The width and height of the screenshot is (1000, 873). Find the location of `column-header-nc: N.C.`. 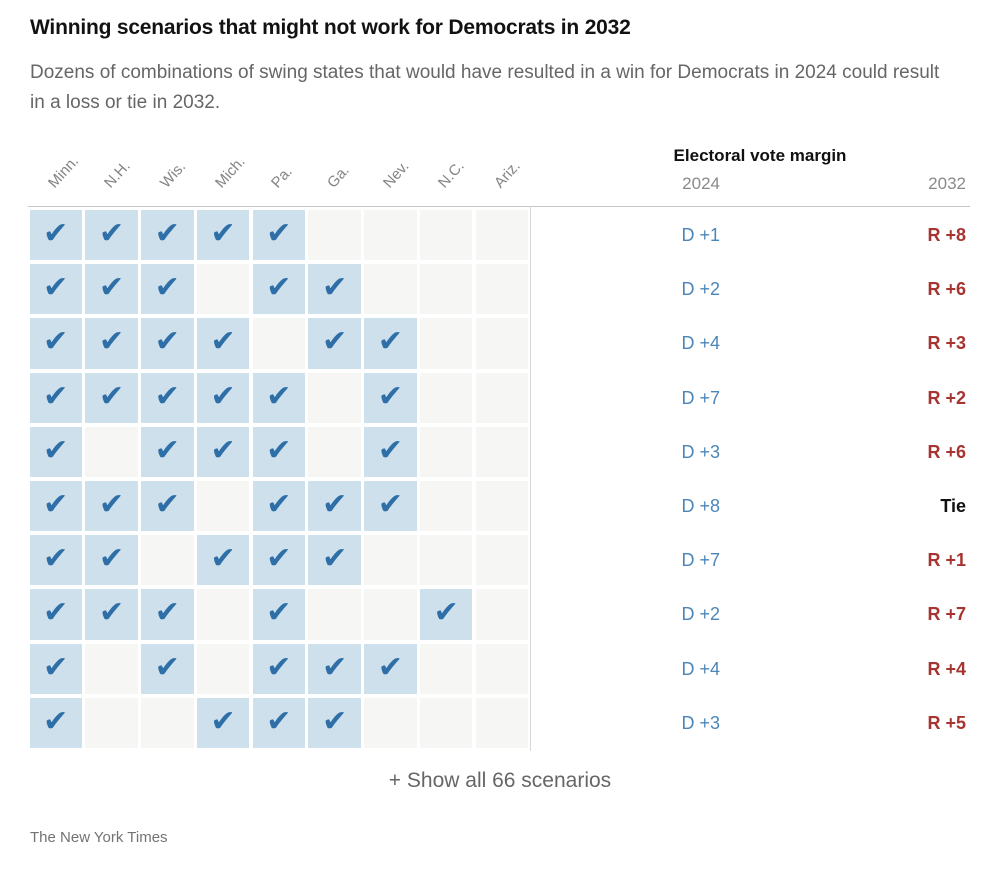

column-header-nc: N.C. is located at coordinates (452, 174).